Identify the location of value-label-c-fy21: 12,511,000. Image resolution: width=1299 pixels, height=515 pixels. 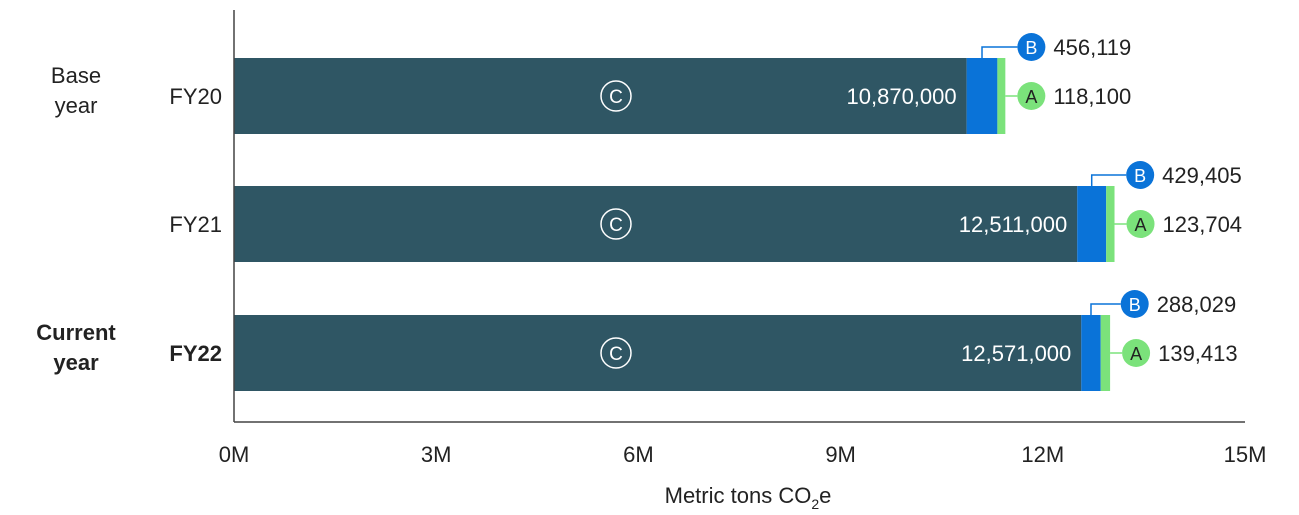
(1013, 224).